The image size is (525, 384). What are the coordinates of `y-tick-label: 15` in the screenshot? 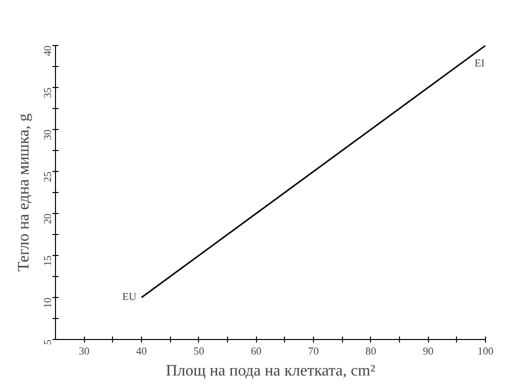 It's located at (48, 261).